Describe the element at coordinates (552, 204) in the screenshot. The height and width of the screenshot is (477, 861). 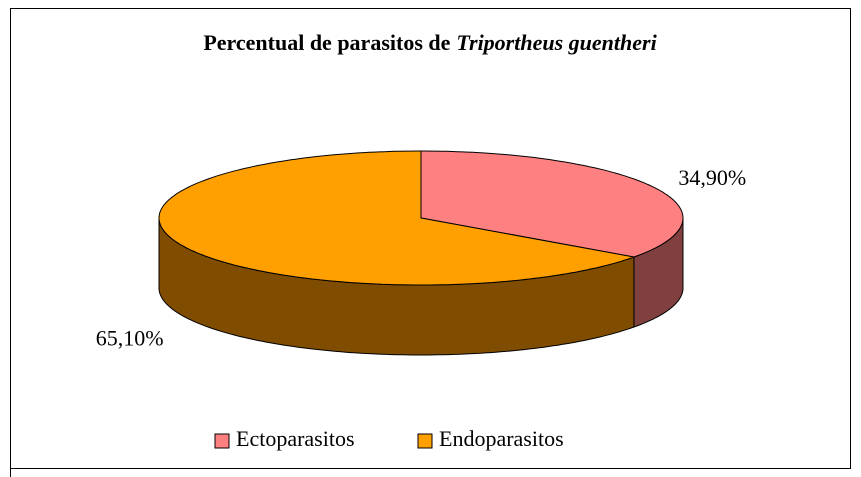
I see `slice` at that location.